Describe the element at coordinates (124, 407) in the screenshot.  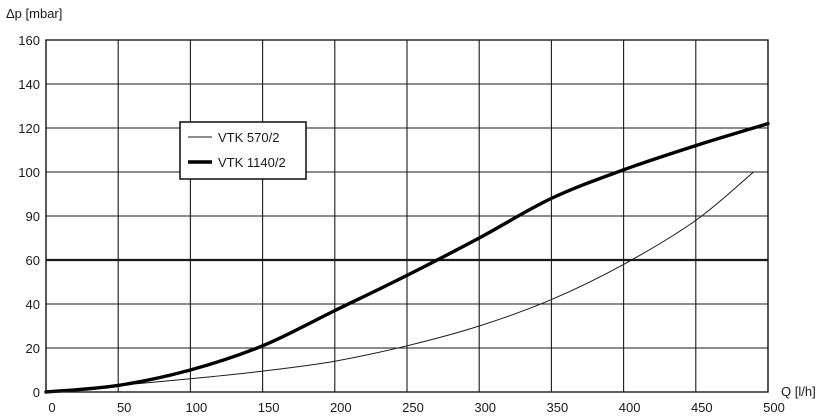
I see `x-tick-label: 50` at that location.